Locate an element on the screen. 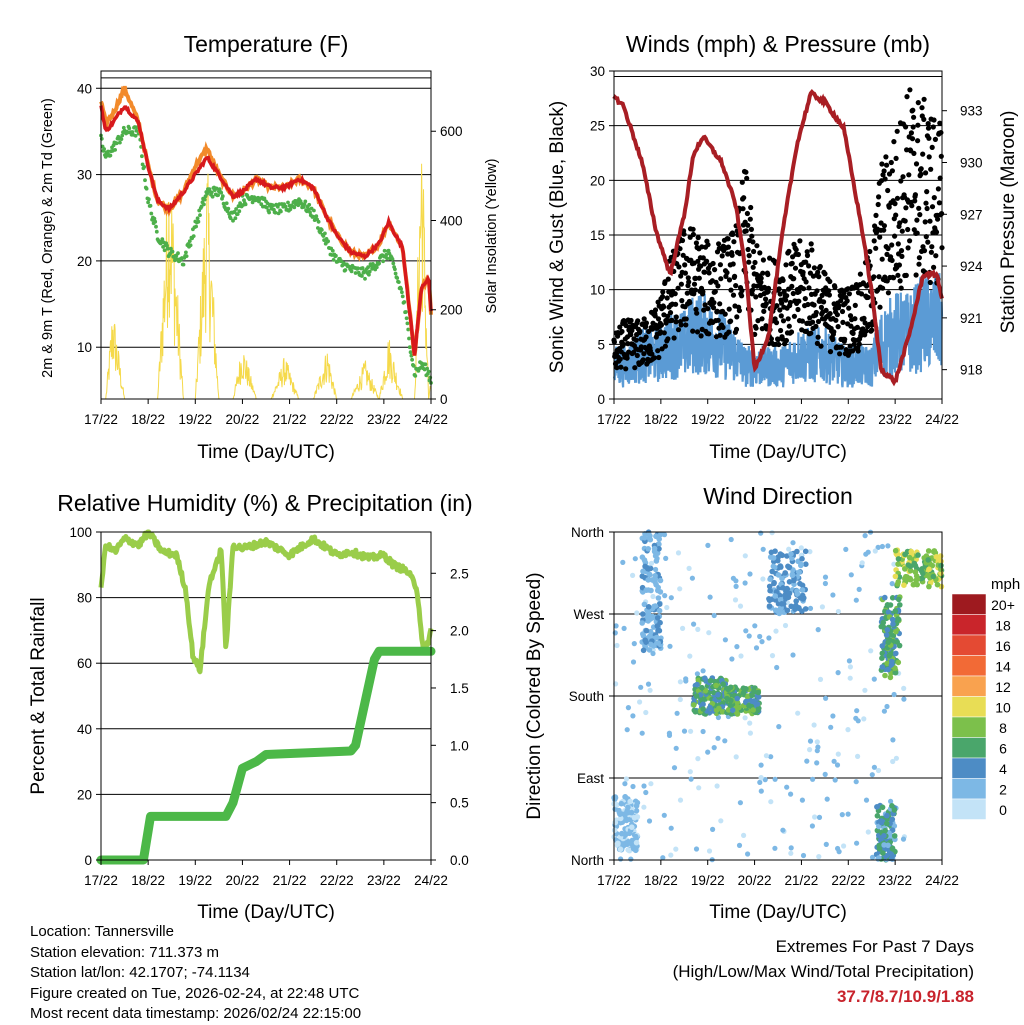 This screenshot has width=1024, height=1025. x-tick-label: 20/22 is located at coordinates (243, 419).